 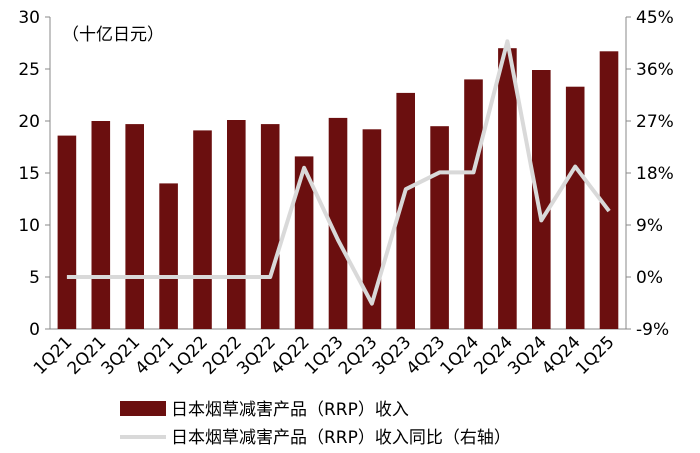 I want to click on right-tick-label: -9%, so click(x=652, y=330).